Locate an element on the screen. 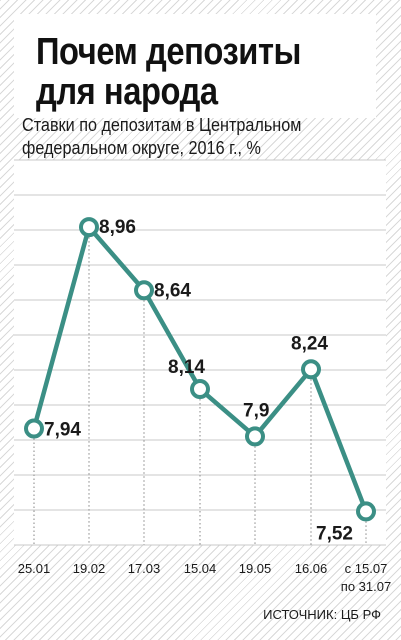 The width and height of the screenshot is (401, 640). x-tick-label: 19.05 is located at coordinates (255, 568).